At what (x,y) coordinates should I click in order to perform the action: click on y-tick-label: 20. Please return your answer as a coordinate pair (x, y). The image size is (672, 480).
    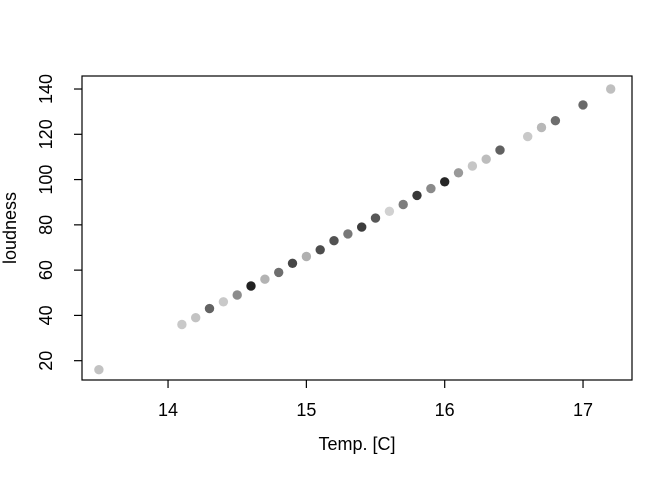
    Looking at the image, I should click on (46, 361).